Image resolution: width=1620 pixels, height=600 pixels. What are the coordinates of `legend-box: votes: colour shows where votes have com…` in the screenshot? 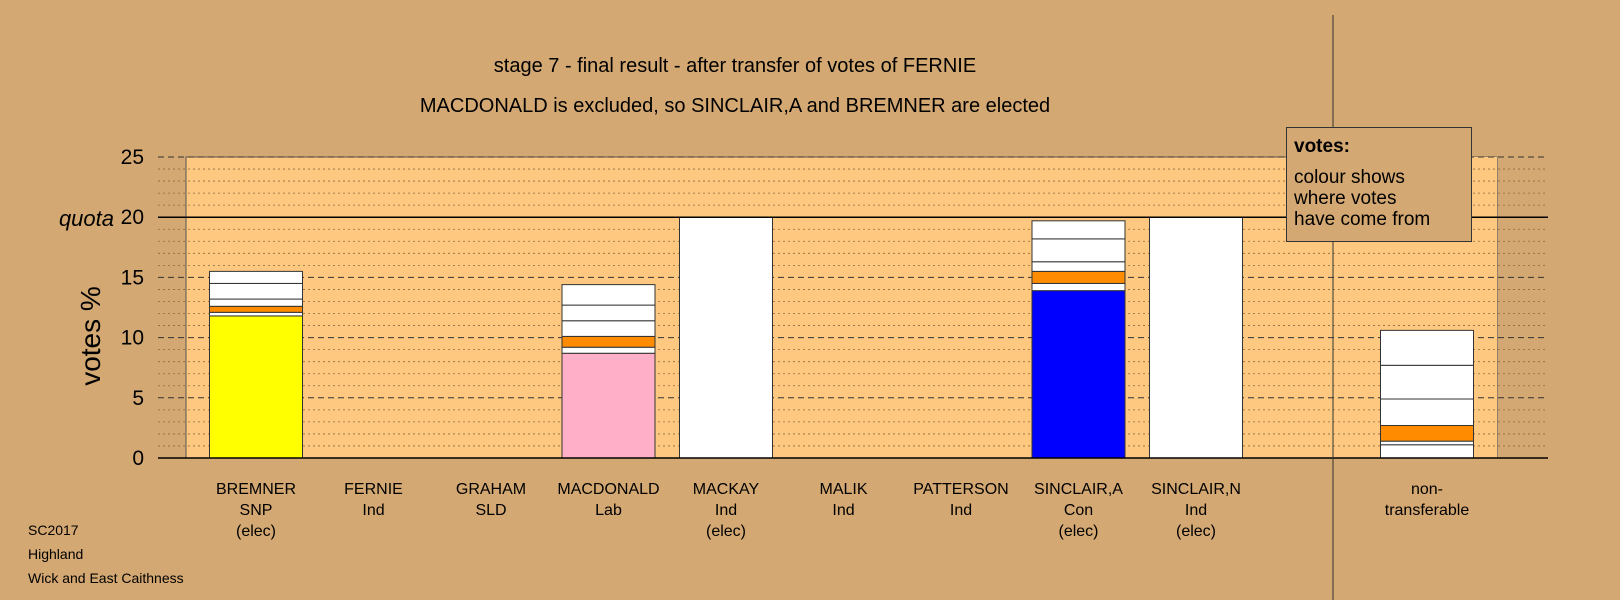 It's located at (1379, 184).